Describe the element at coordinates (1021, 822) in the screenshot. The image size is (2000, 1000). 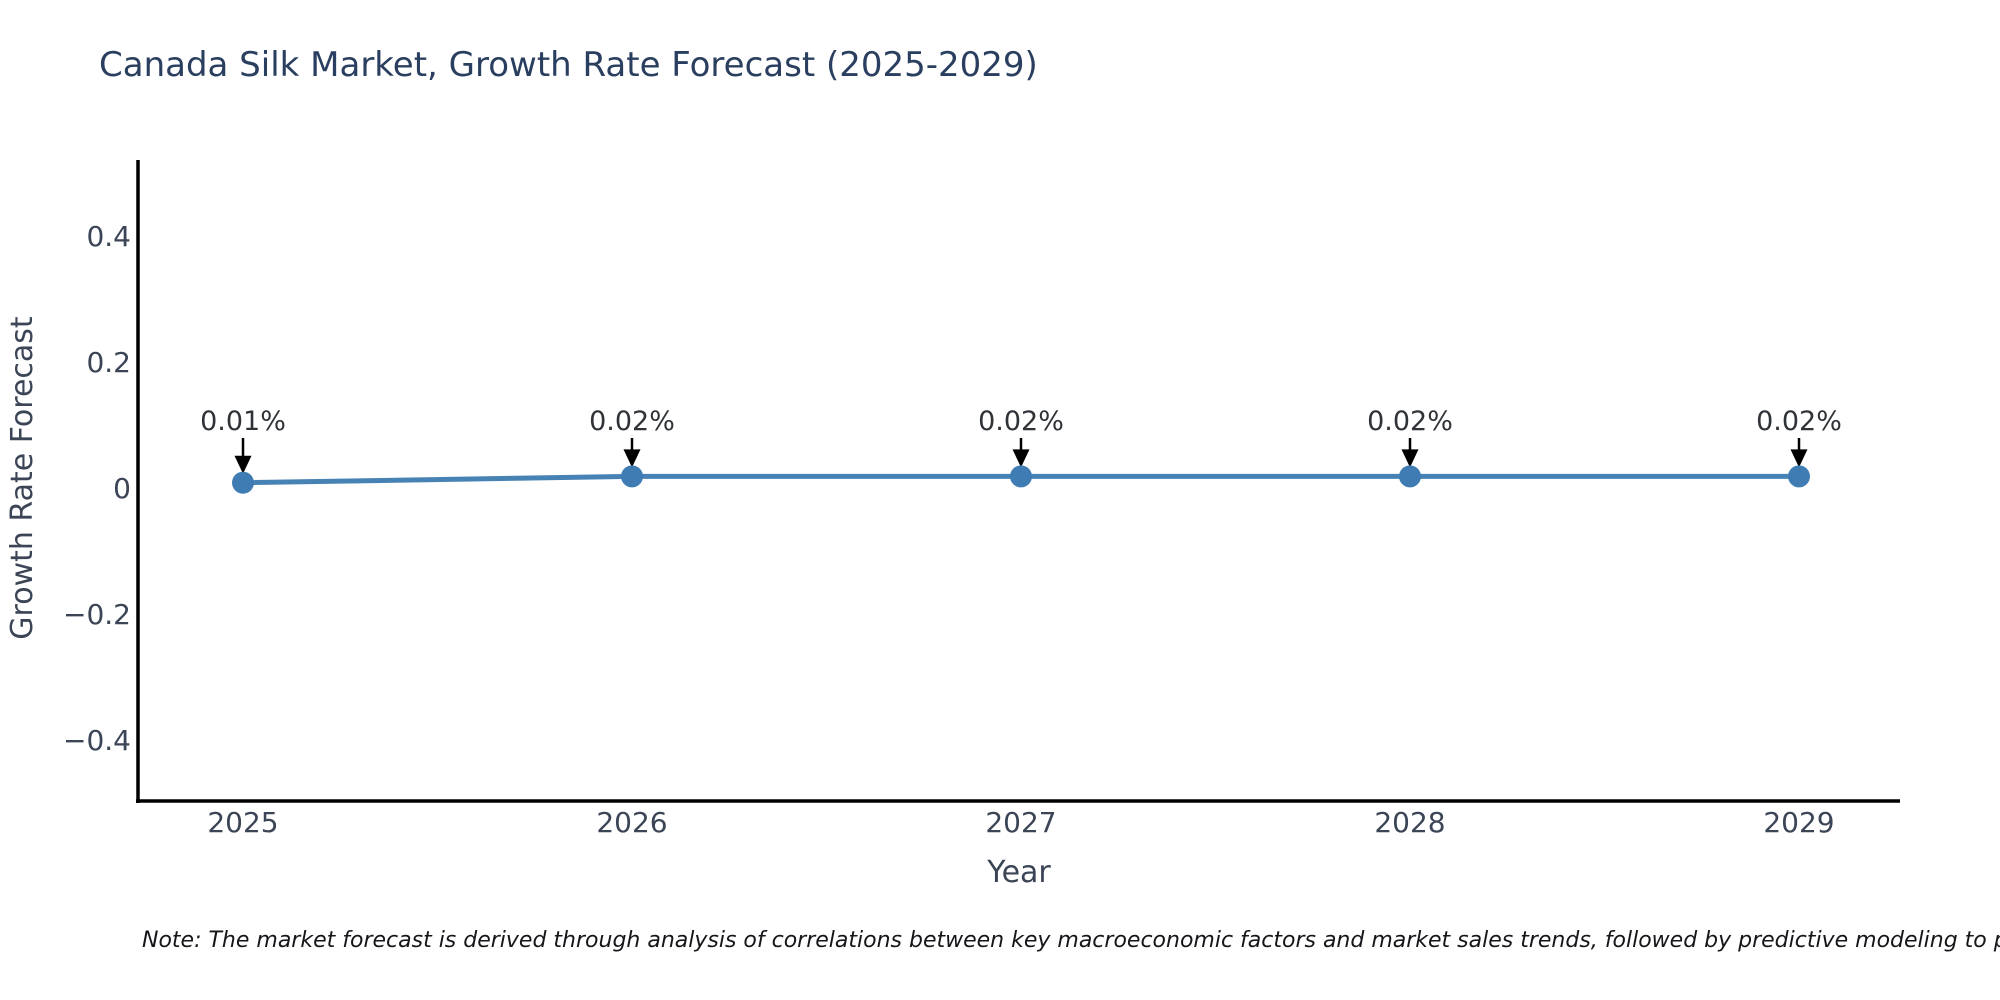
I see `x-tick-label: 2027` at that location.